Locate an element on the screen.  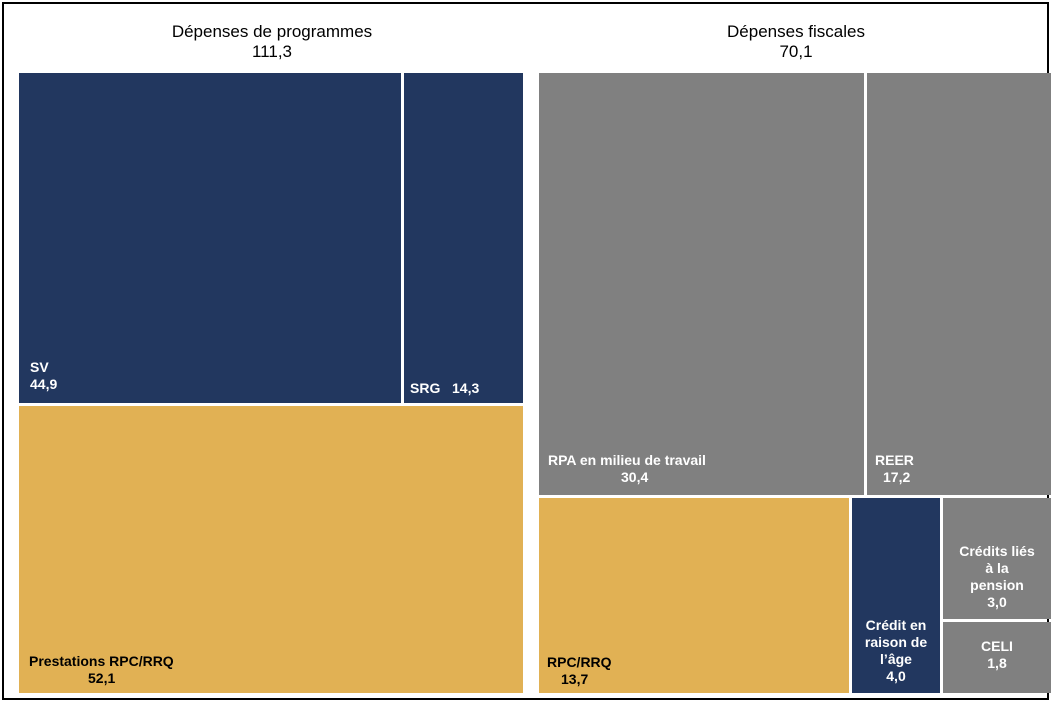
tile-credits-lies-pension-value: 3,0 is located at coordinates (997, 602).